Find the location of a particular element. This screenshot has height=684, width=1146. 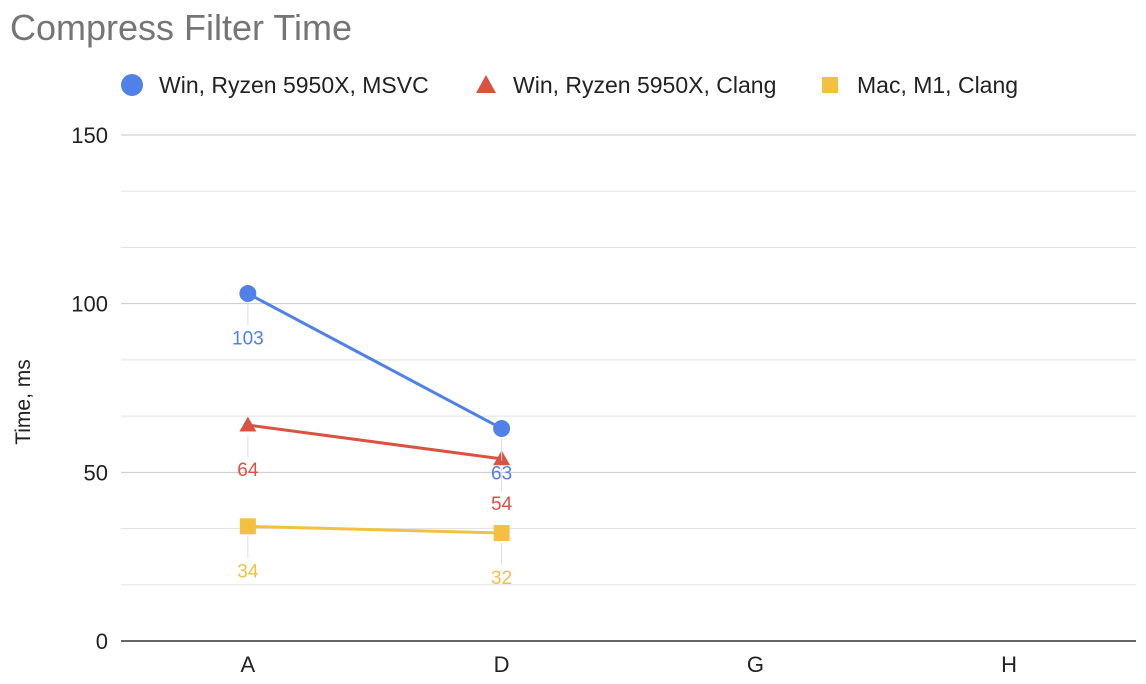

series-layer is located at coordinates (375, 413).